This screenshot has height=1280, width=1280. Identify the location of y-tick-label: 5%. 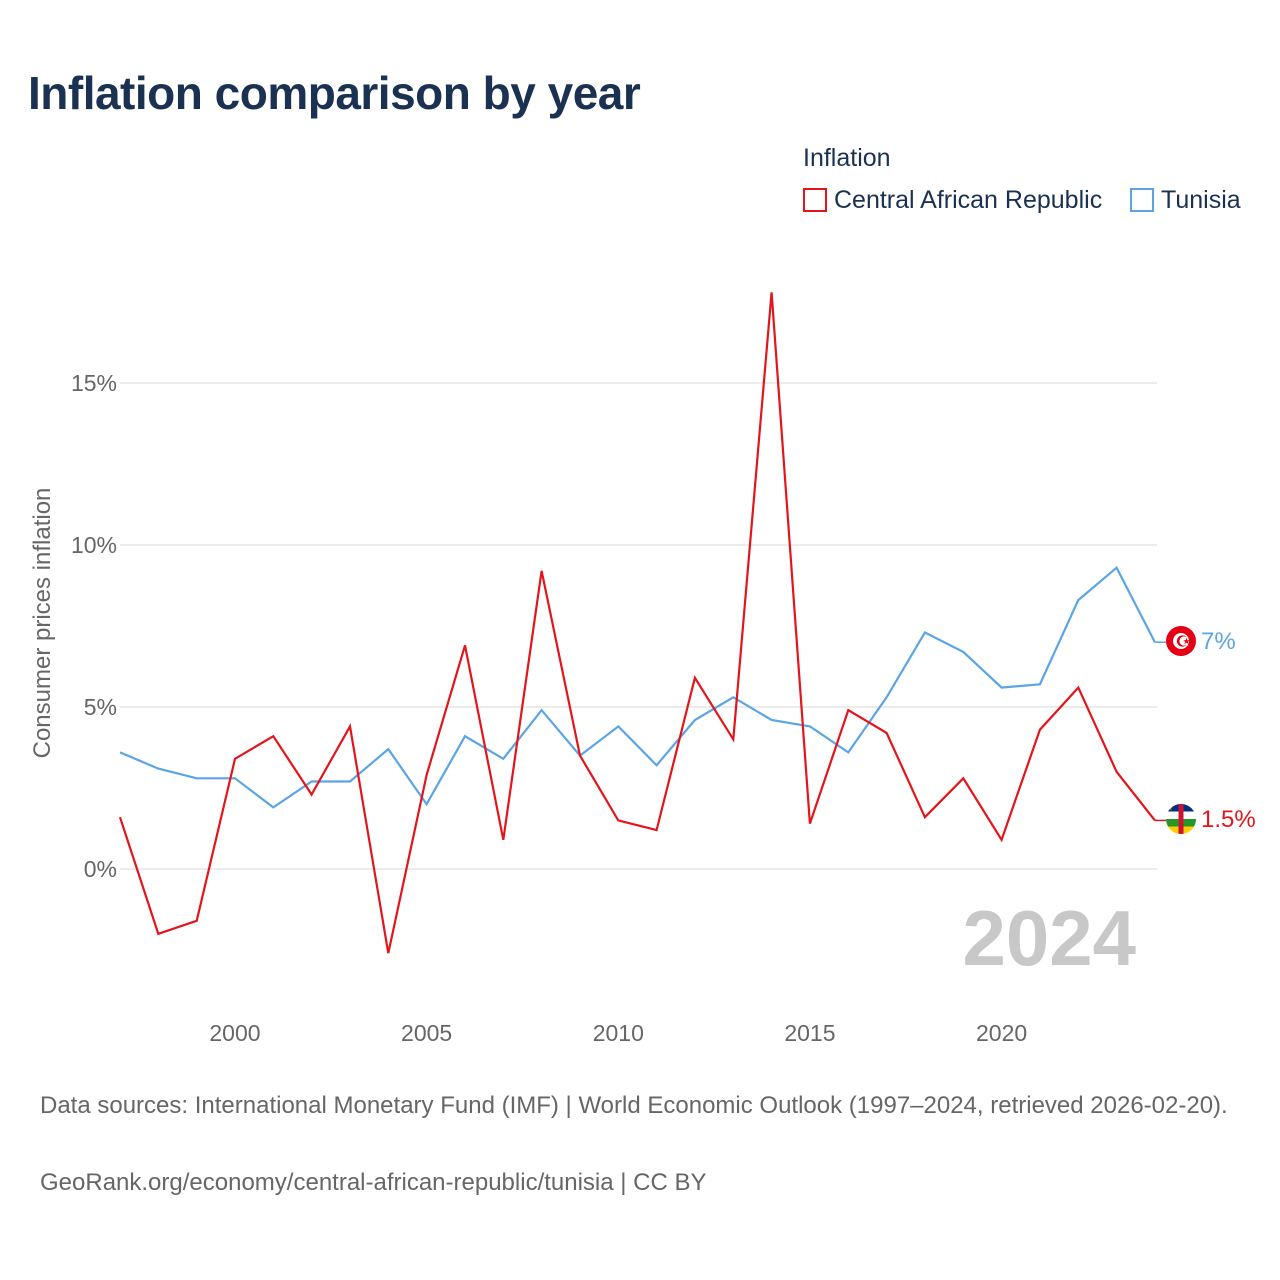
(100, 707).